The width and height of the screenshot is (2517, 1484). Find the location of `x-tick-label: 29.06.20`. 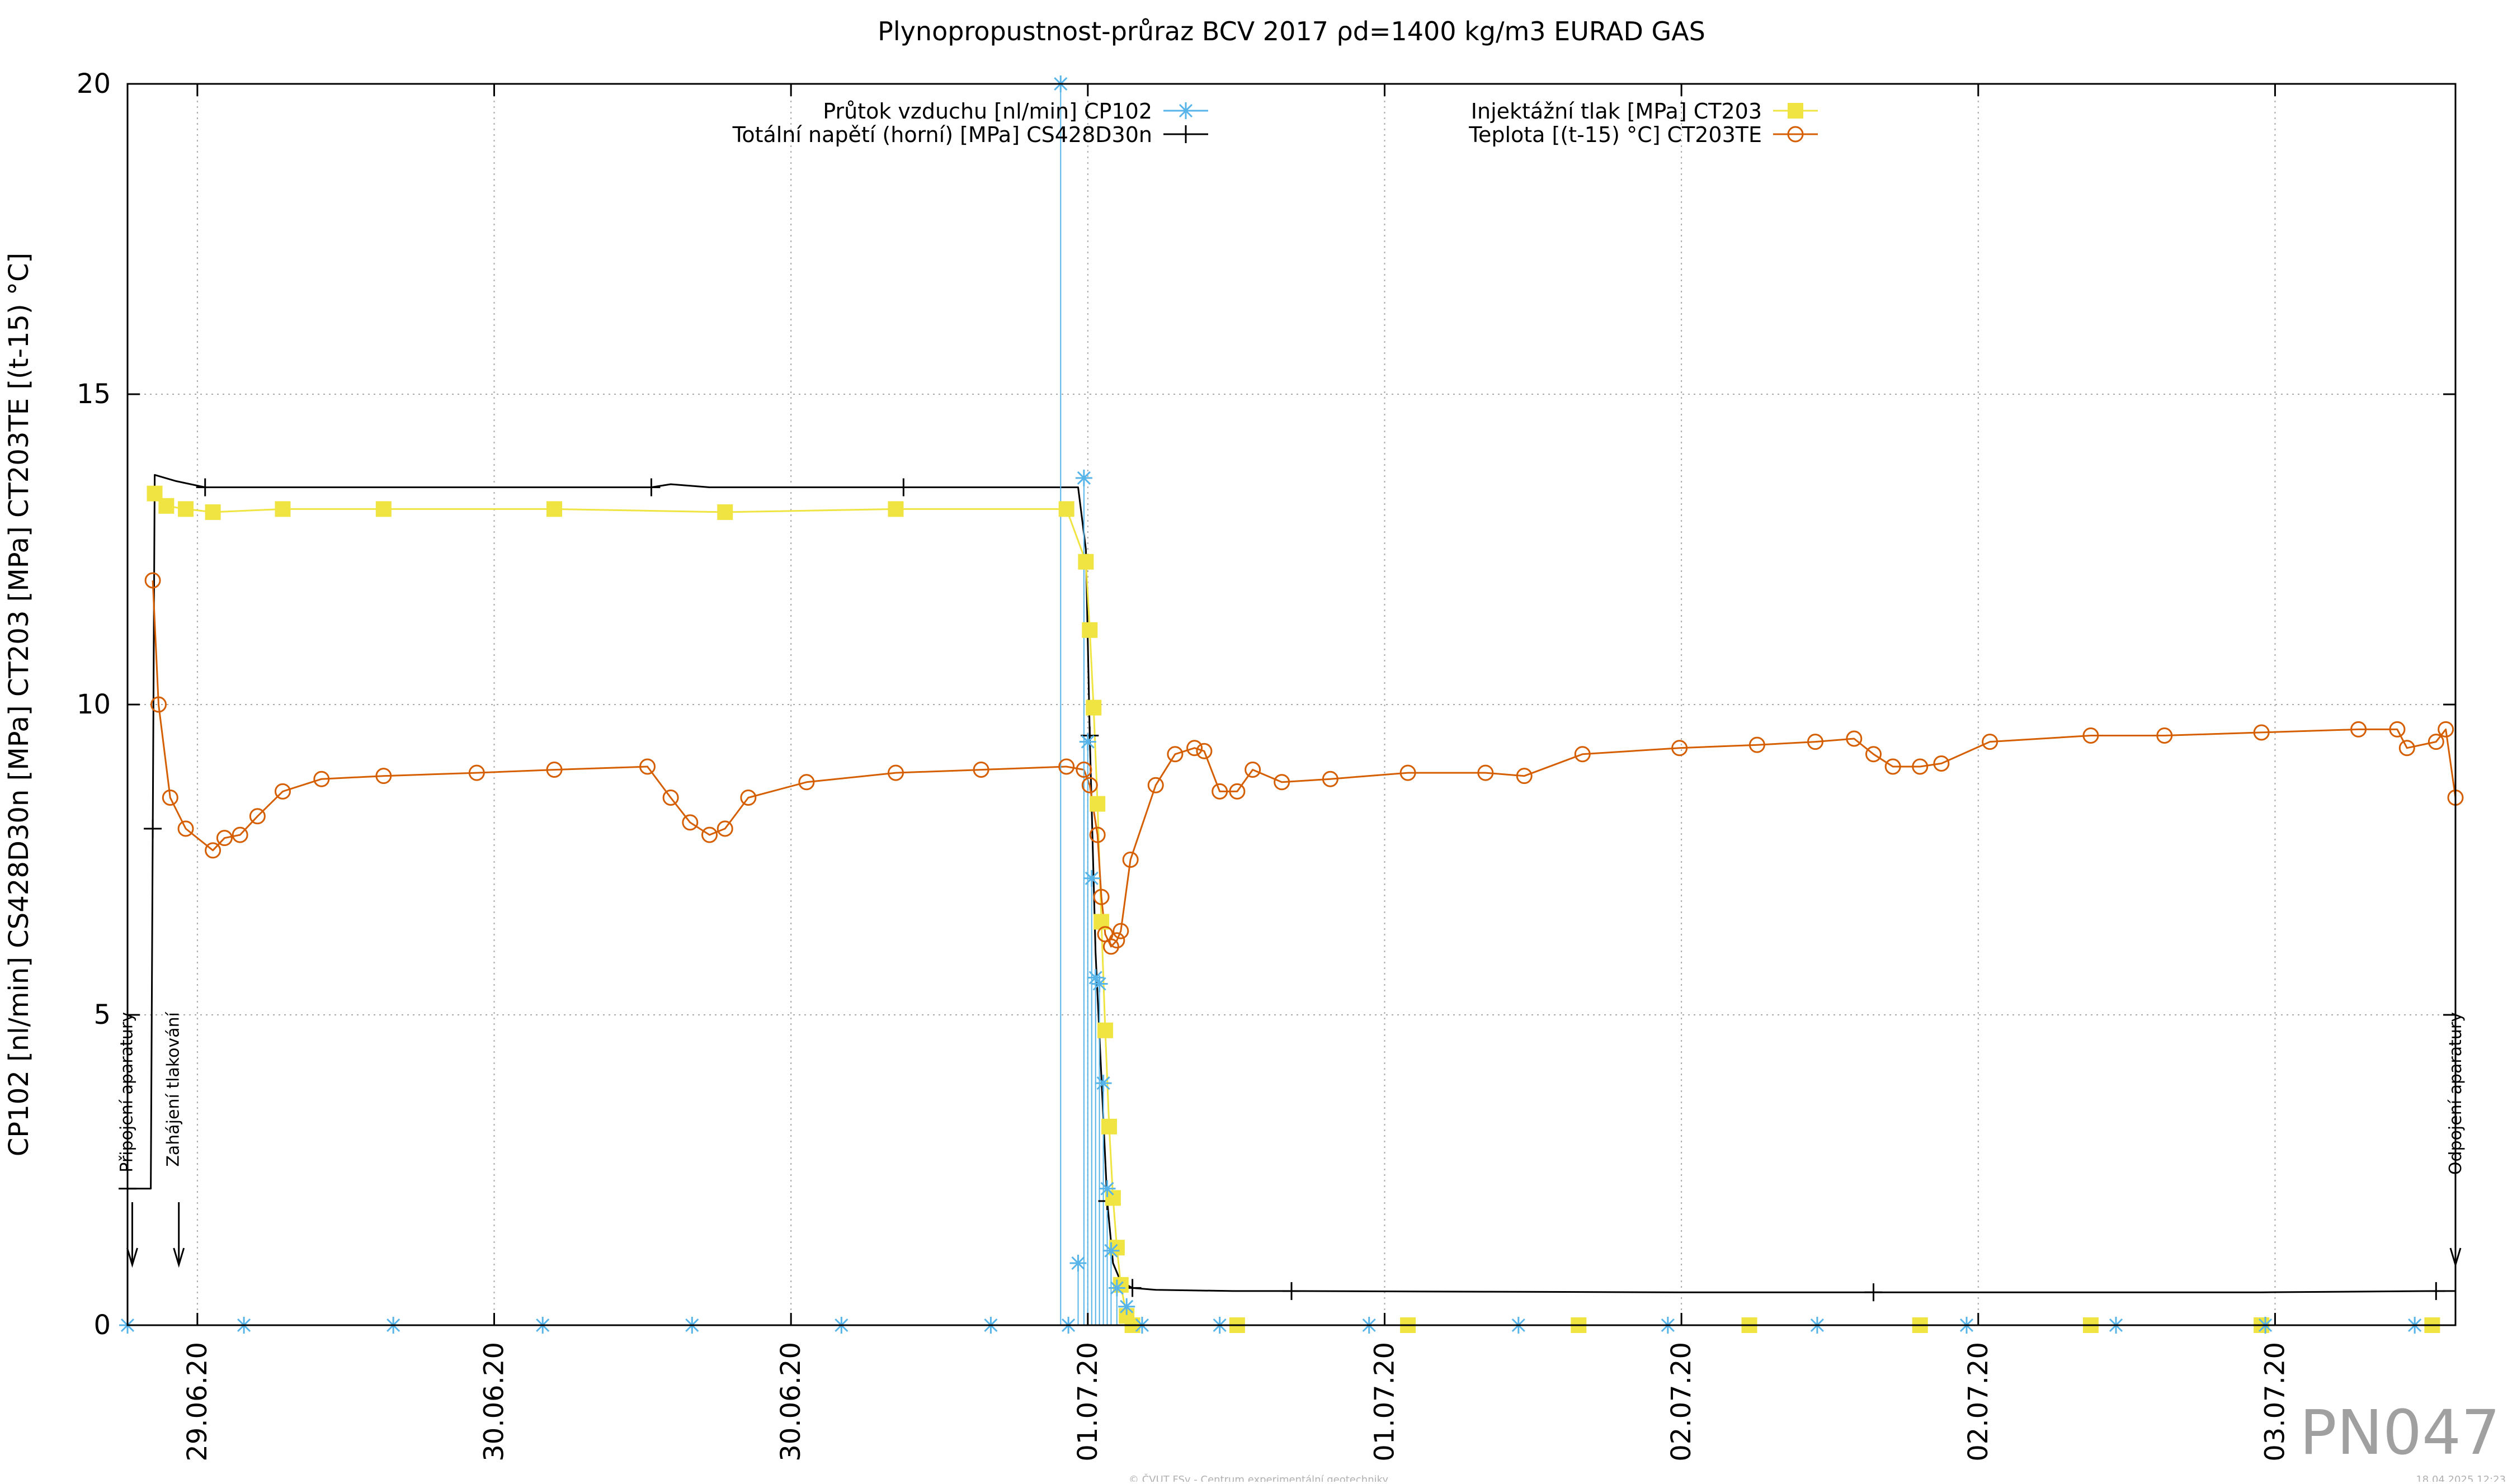

x-tick-label: 29.06.20 is located at coordinates (197, 1402).